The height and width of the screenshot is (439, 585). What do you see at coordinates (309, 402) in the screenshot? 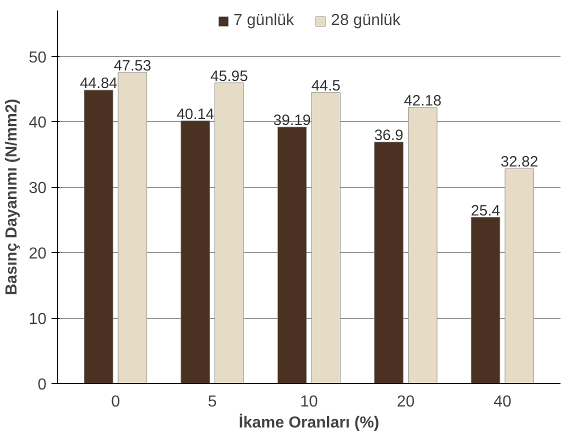
I see `x-tick-label: 10` at bounding box center [309, 402].